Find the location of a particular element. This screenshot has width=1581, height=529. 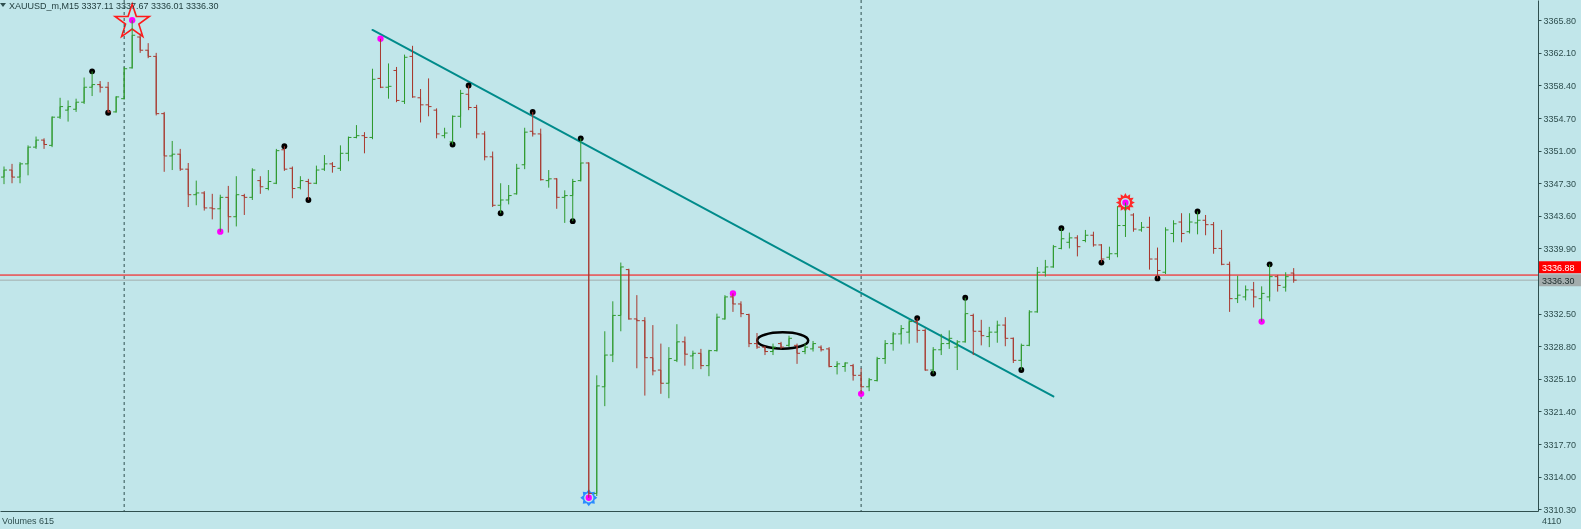

y-tick-label: 3321.40 is located at coordinates (1560, 411).